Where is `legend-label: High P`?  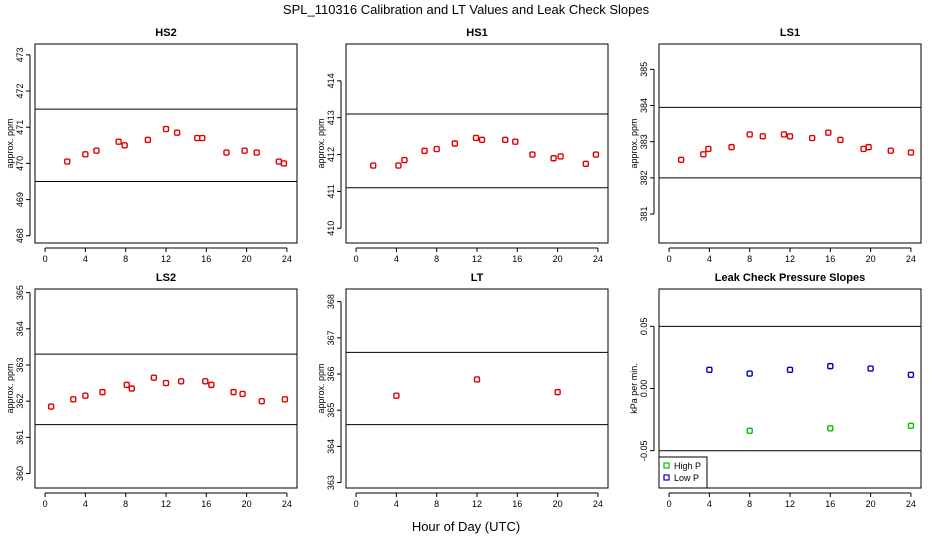 legend-label: High P is located at coordinates (687, 466).